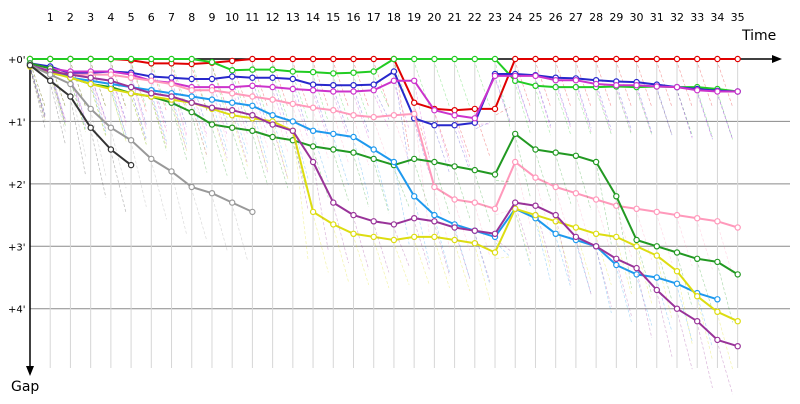  I want to click on x-tick-label: 13, so click(293, 17).